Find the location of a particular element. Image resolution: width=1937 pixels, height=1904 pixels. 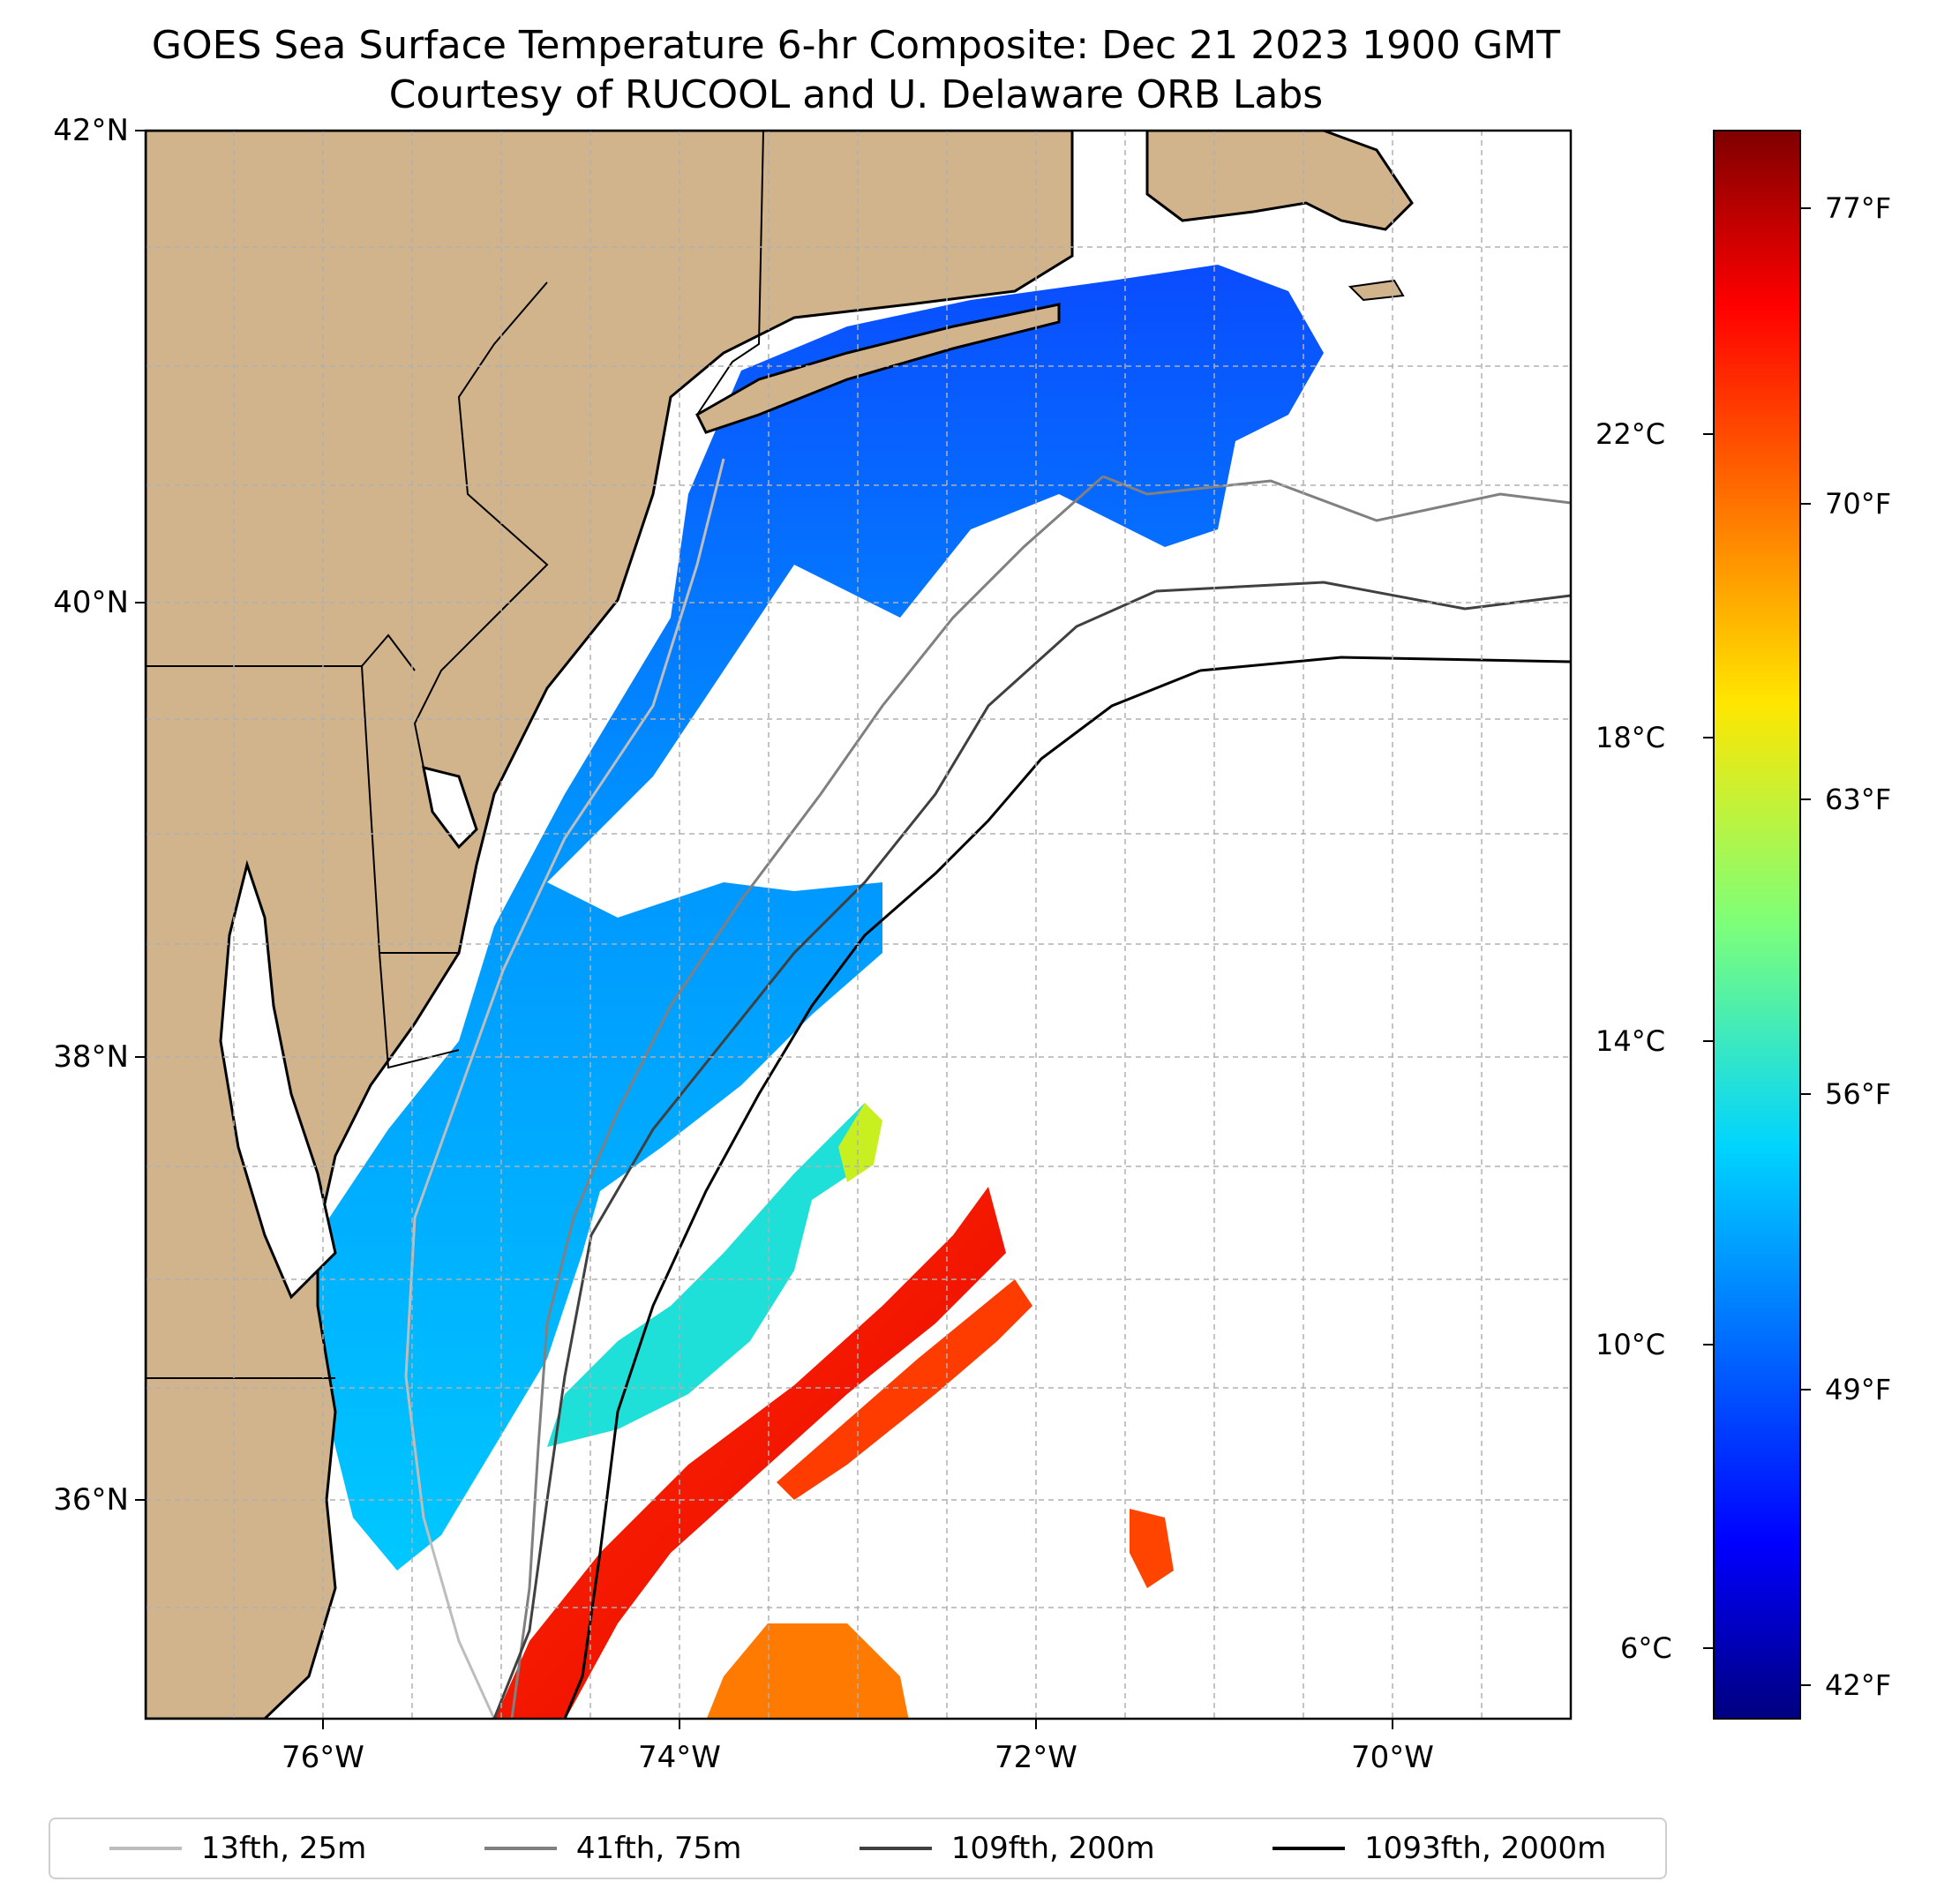

lon-label-74w: 74°W is located at coordinates (680, 1757).